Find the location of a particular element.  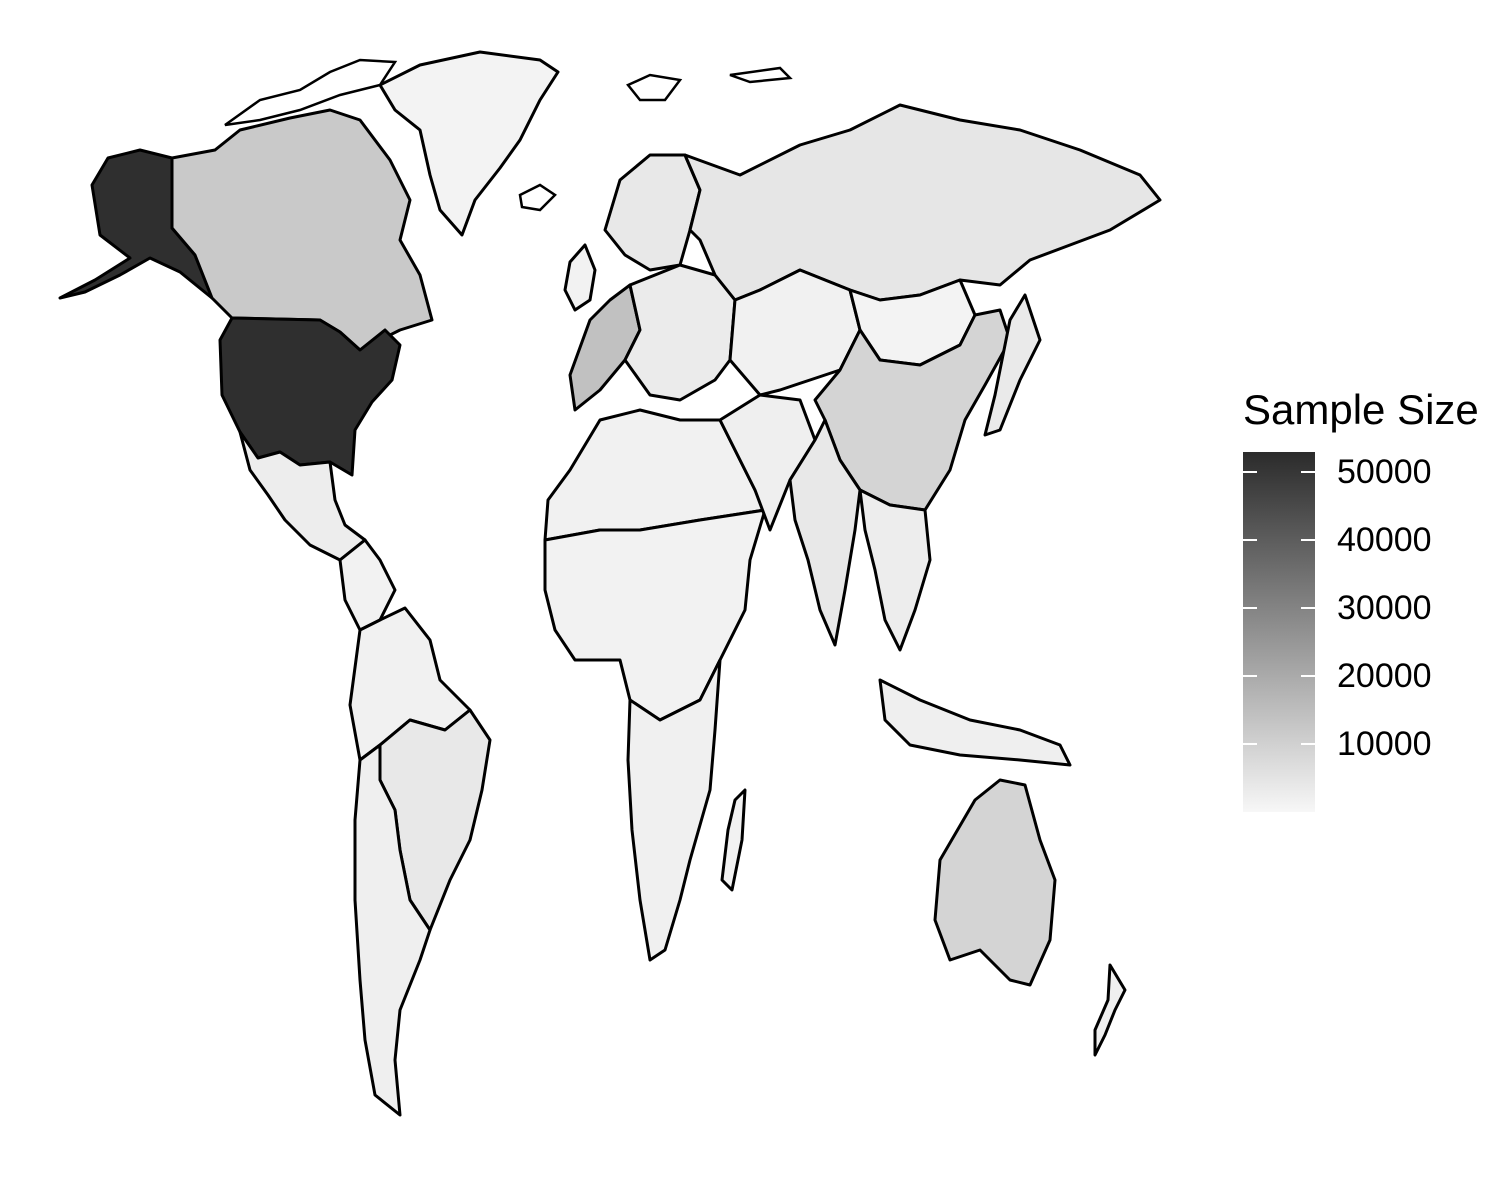

region-eastern-europe is located at coordinates (680, 332).